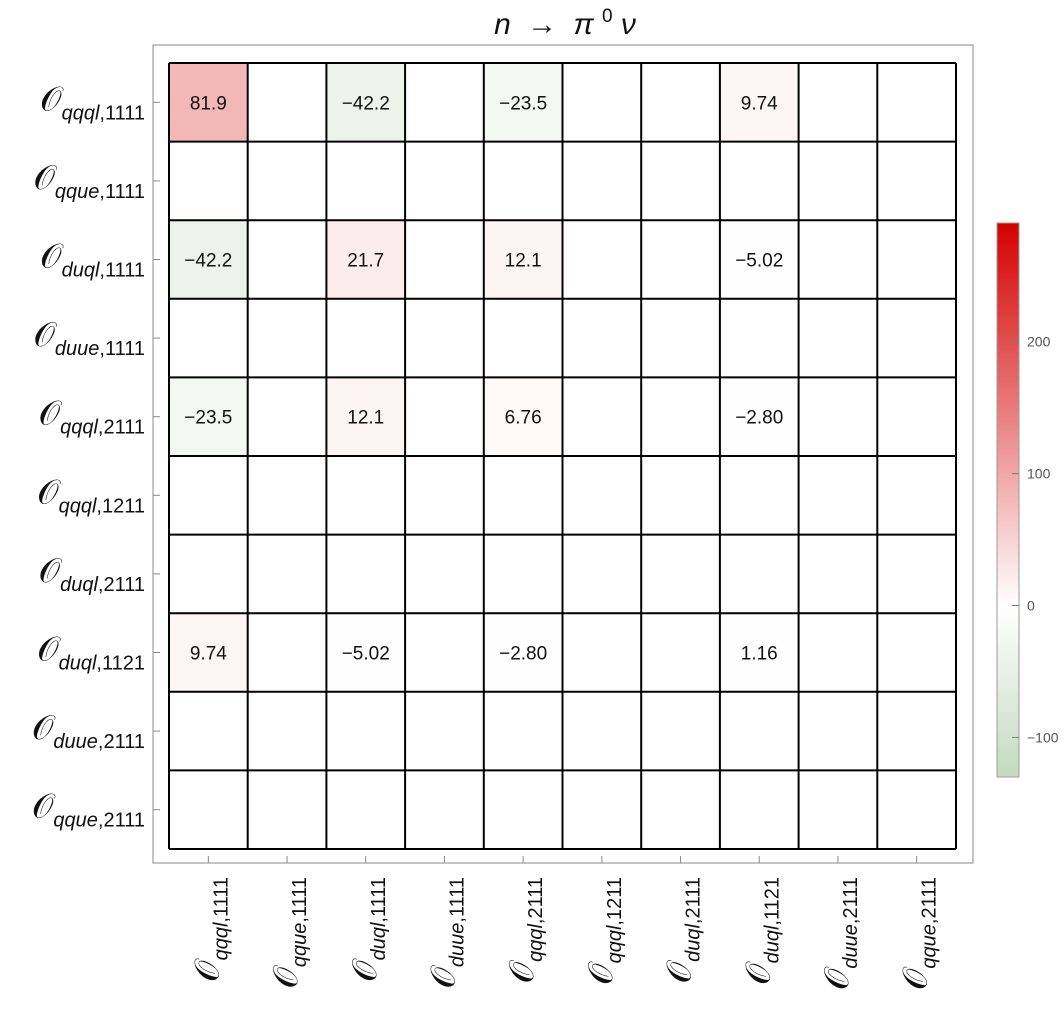 This screenshot has height=1031, width=1064. I want to click on row-label: 𝒪qqql,1111, so click(92, 102).